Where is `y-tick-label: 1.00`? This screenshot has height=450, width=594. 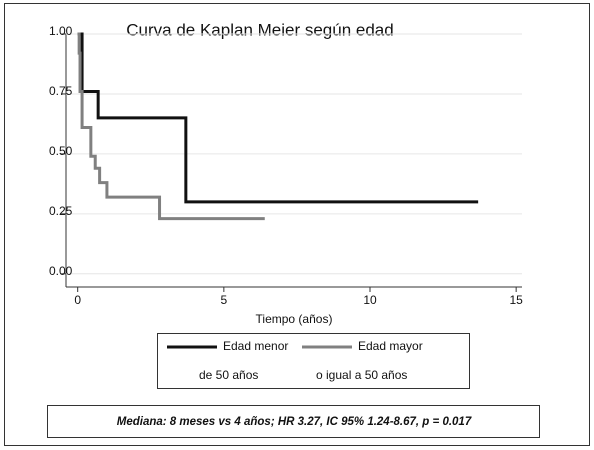
y-tick-label: 1.00 is located at coordinates (61, 31).